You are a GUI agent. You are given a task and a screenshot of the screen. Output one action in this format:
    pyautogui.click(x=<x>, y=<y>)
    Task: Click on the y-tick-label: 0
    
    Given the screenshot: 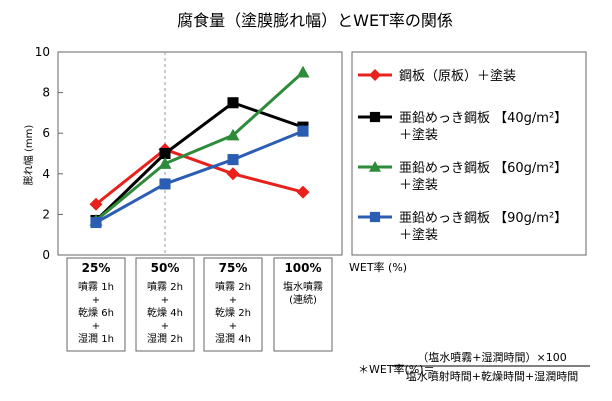 What is the action you would take?
    pyautogui.click(x=46, y=255)
    